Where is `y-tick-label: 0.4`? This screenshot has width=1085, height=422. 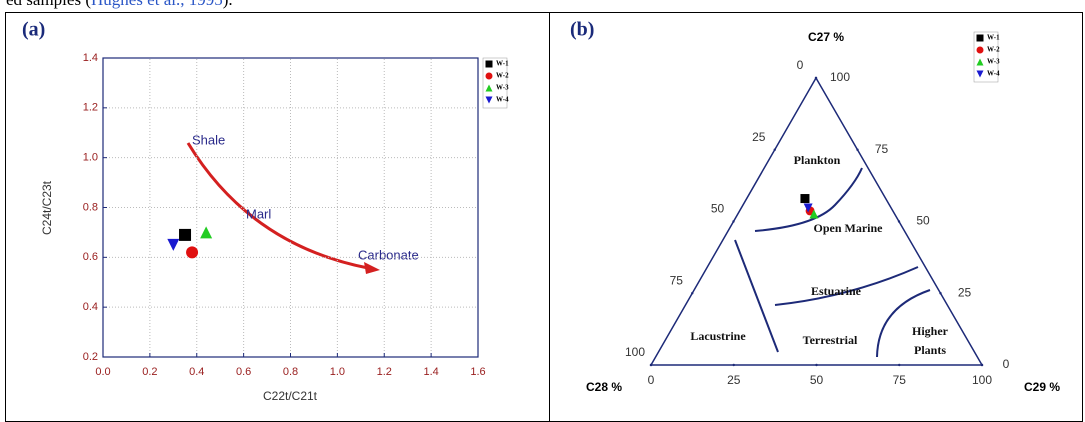
y-tick-label: 0.4 is located at coordinates (90, 307).